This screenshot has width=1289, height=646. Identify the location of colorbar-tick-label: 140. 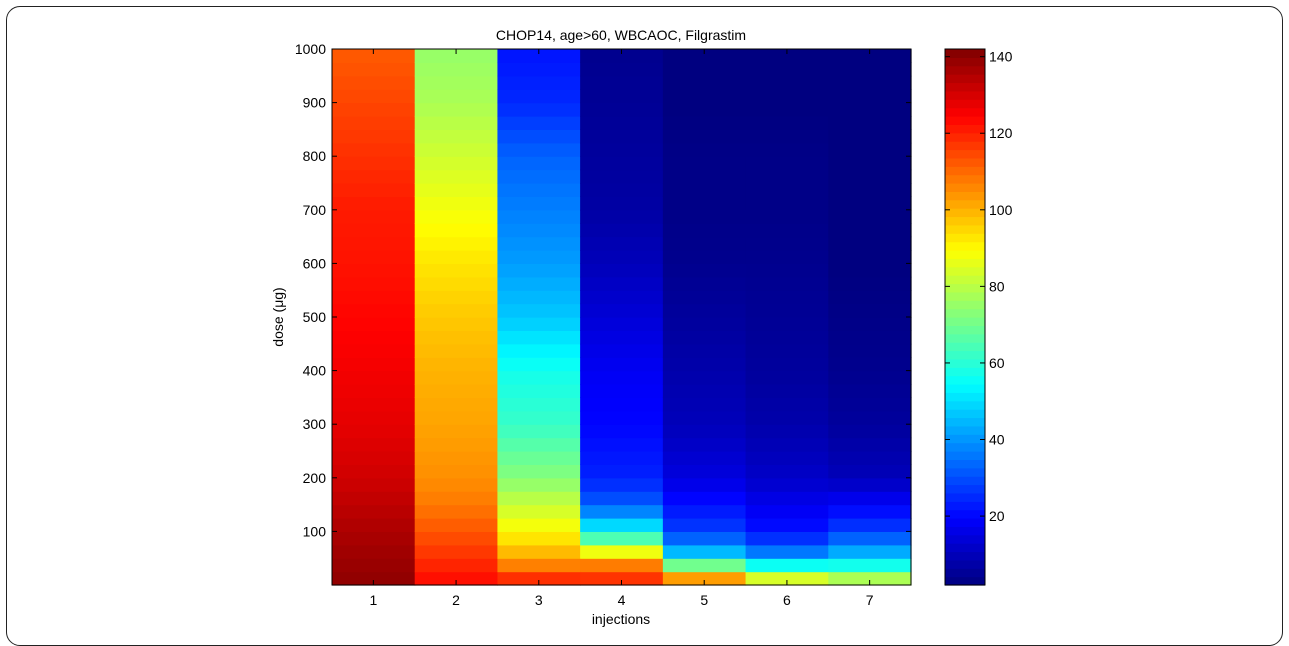
(1001, 57).